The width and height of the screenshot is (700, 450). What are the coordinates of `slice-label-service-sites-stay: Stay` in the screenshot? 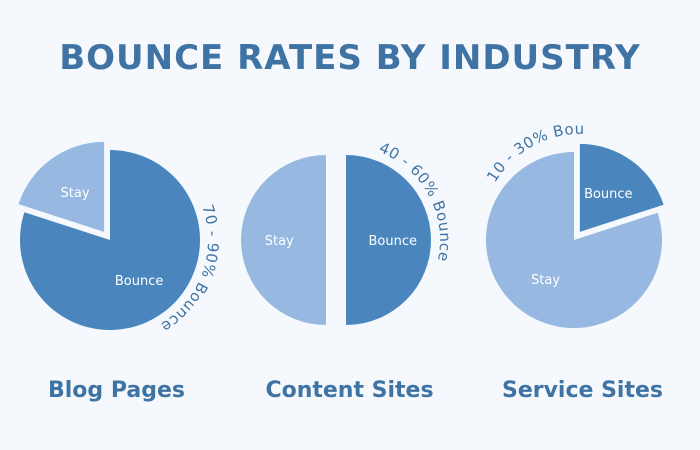 It's located at (545, 280).